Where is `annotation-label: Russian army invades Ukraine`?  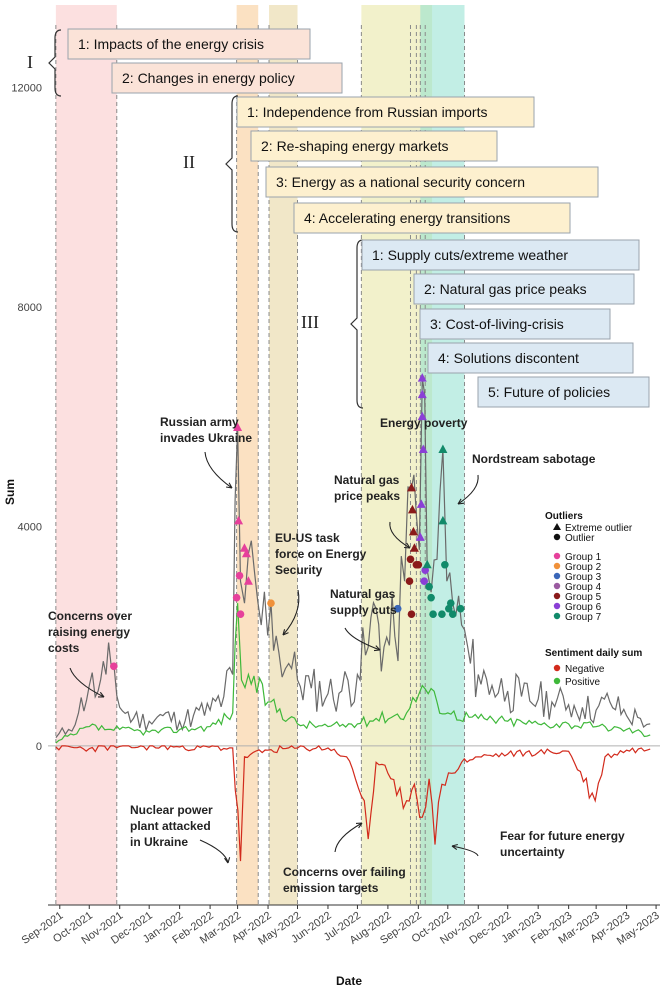 annotation-label: Russian army invades Ukraine is located at coordinates (206, 430).